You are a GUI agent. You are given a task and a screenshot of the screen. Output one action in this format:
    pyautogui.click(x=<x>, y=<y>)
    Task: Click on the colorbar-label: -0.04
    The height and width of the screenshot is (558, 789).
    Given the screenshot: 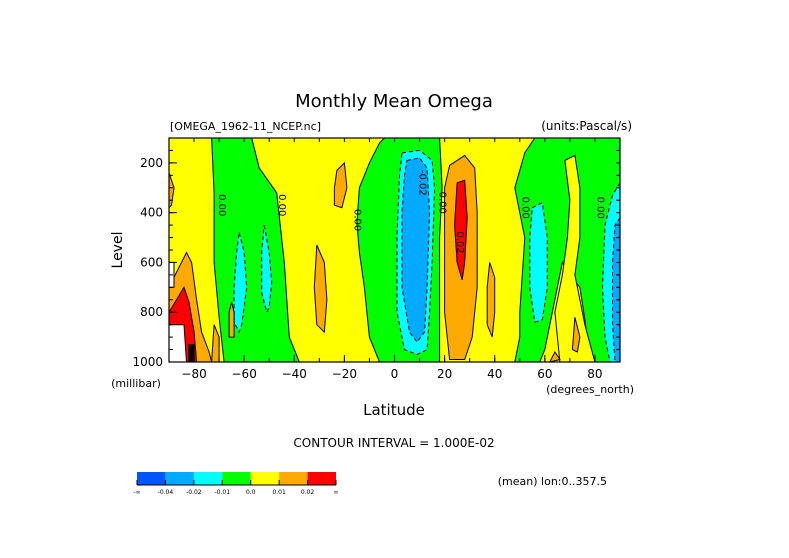 What is the action you would take?
    pyautogui.click(x=166, y=492)
    